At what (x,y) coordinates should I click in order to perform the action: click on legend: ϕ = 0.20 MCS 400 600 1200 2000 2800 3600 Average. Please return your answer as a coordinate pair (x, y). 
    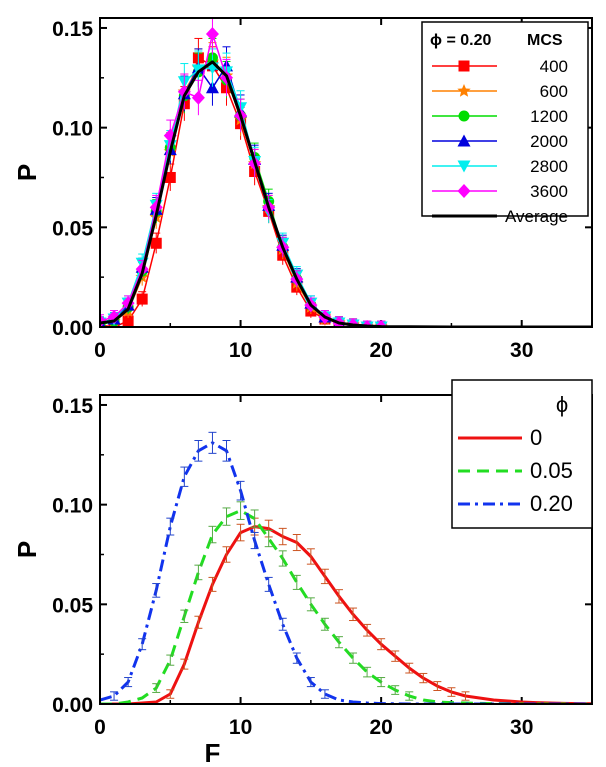
    Looking at the image, I should click on (505, 123).